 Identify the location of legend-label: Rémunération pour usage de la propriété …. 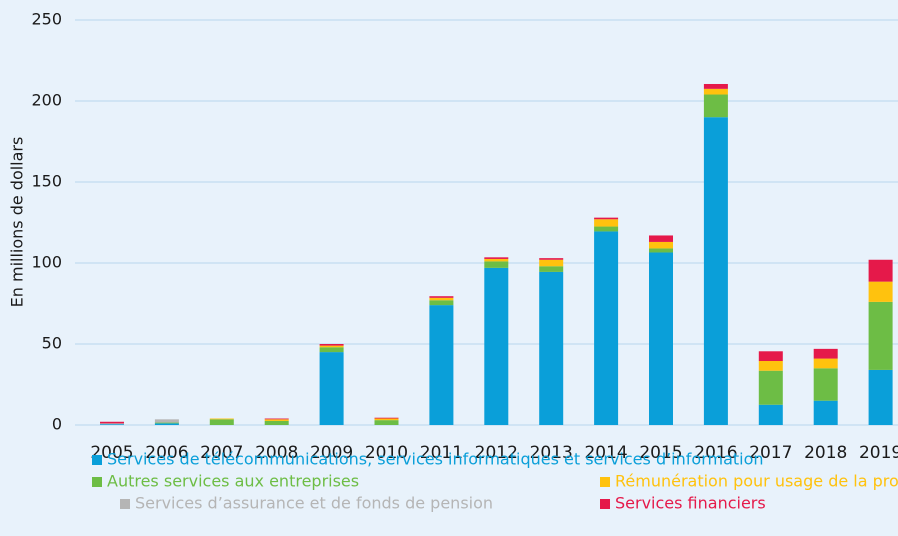
(756, 481).